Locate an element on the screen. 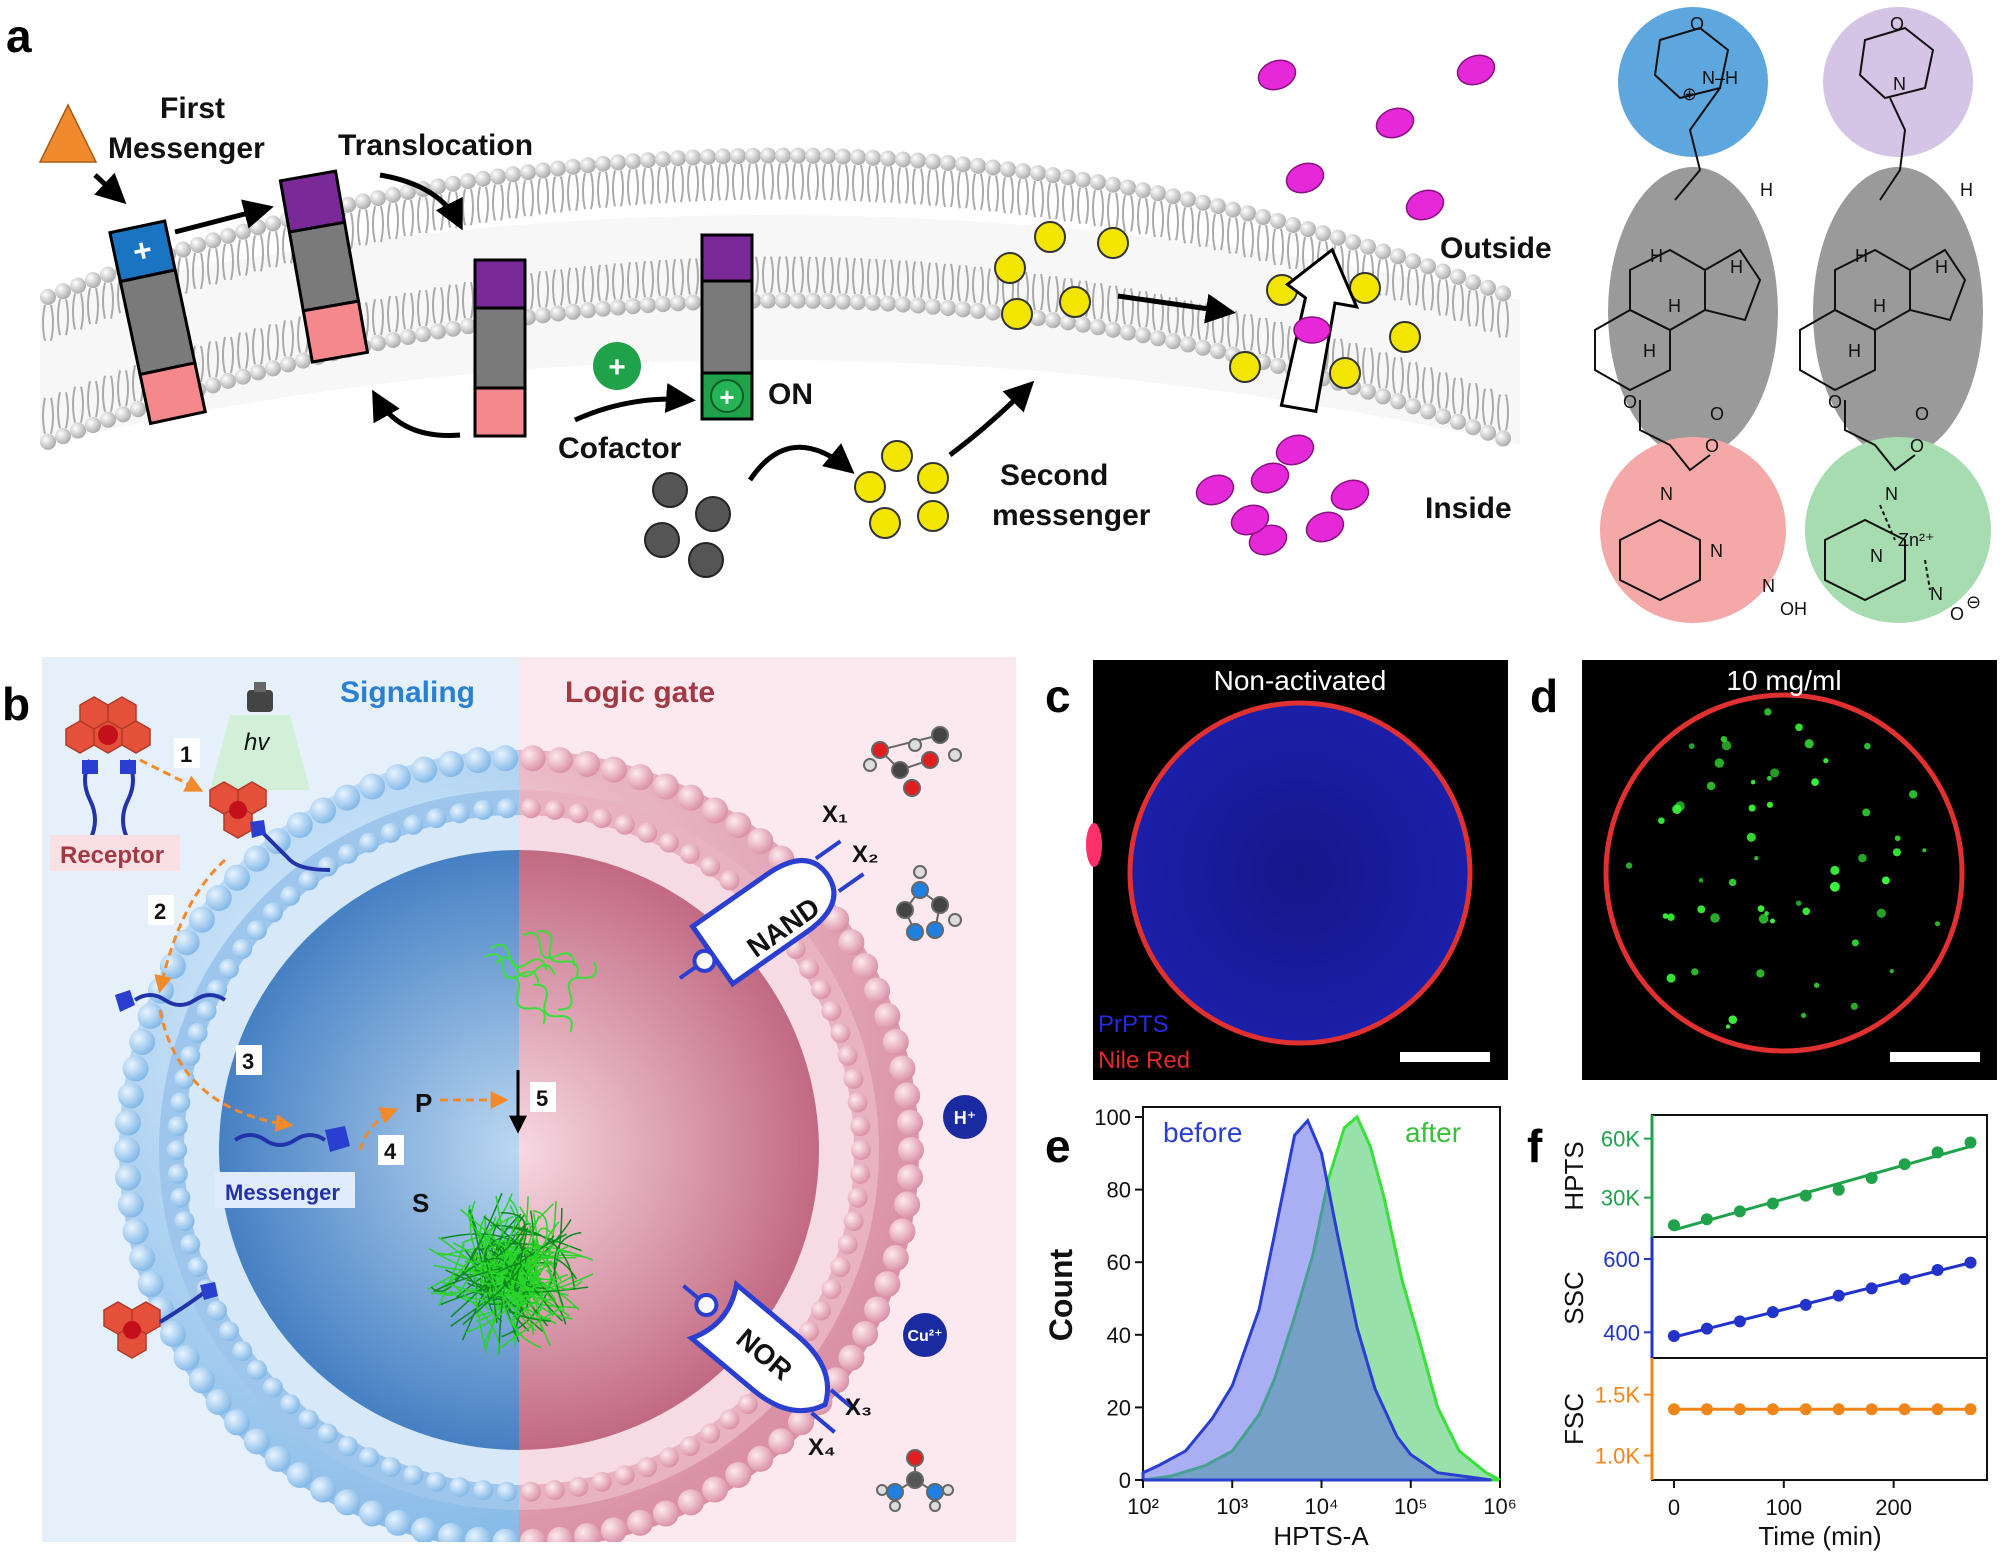 The width and height of the screenshot is (2000, 1558). nand-gate-icon is located at coordinates (771, 913).